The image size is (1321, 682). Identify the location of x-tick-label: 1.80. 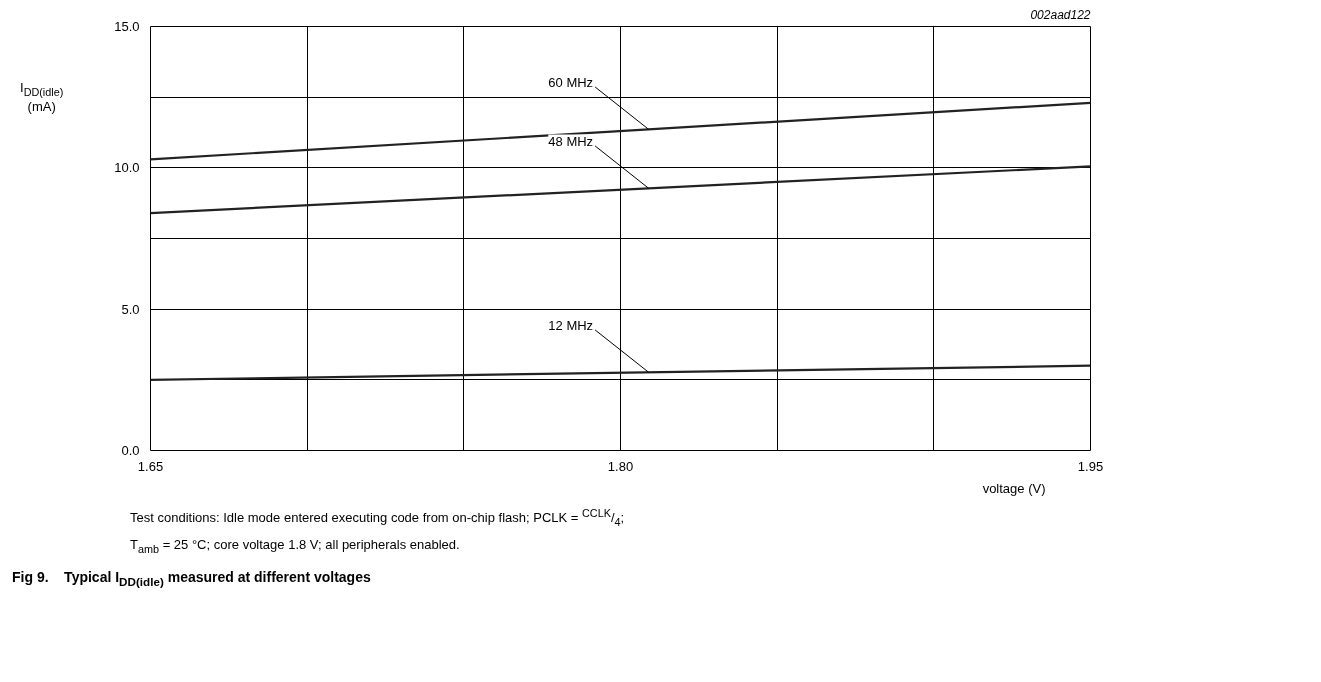
(620, 466).